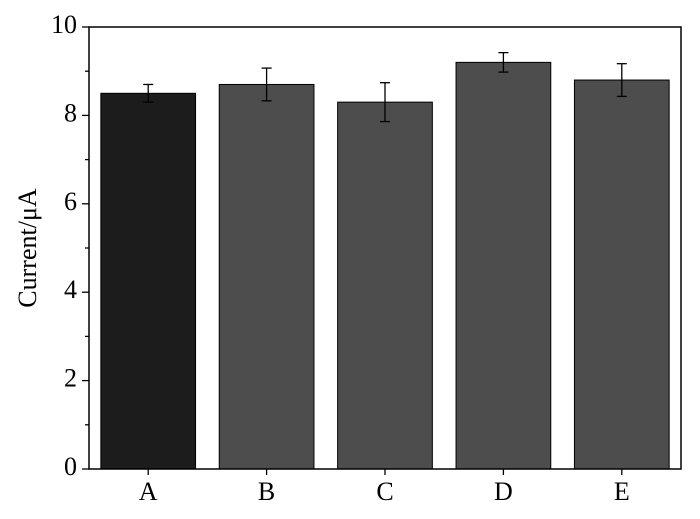 This screenshot has height=519, width=700. Describe the element at coordinates (266, 491) in the screenshot. I see `x-tick-label: B` at that location.